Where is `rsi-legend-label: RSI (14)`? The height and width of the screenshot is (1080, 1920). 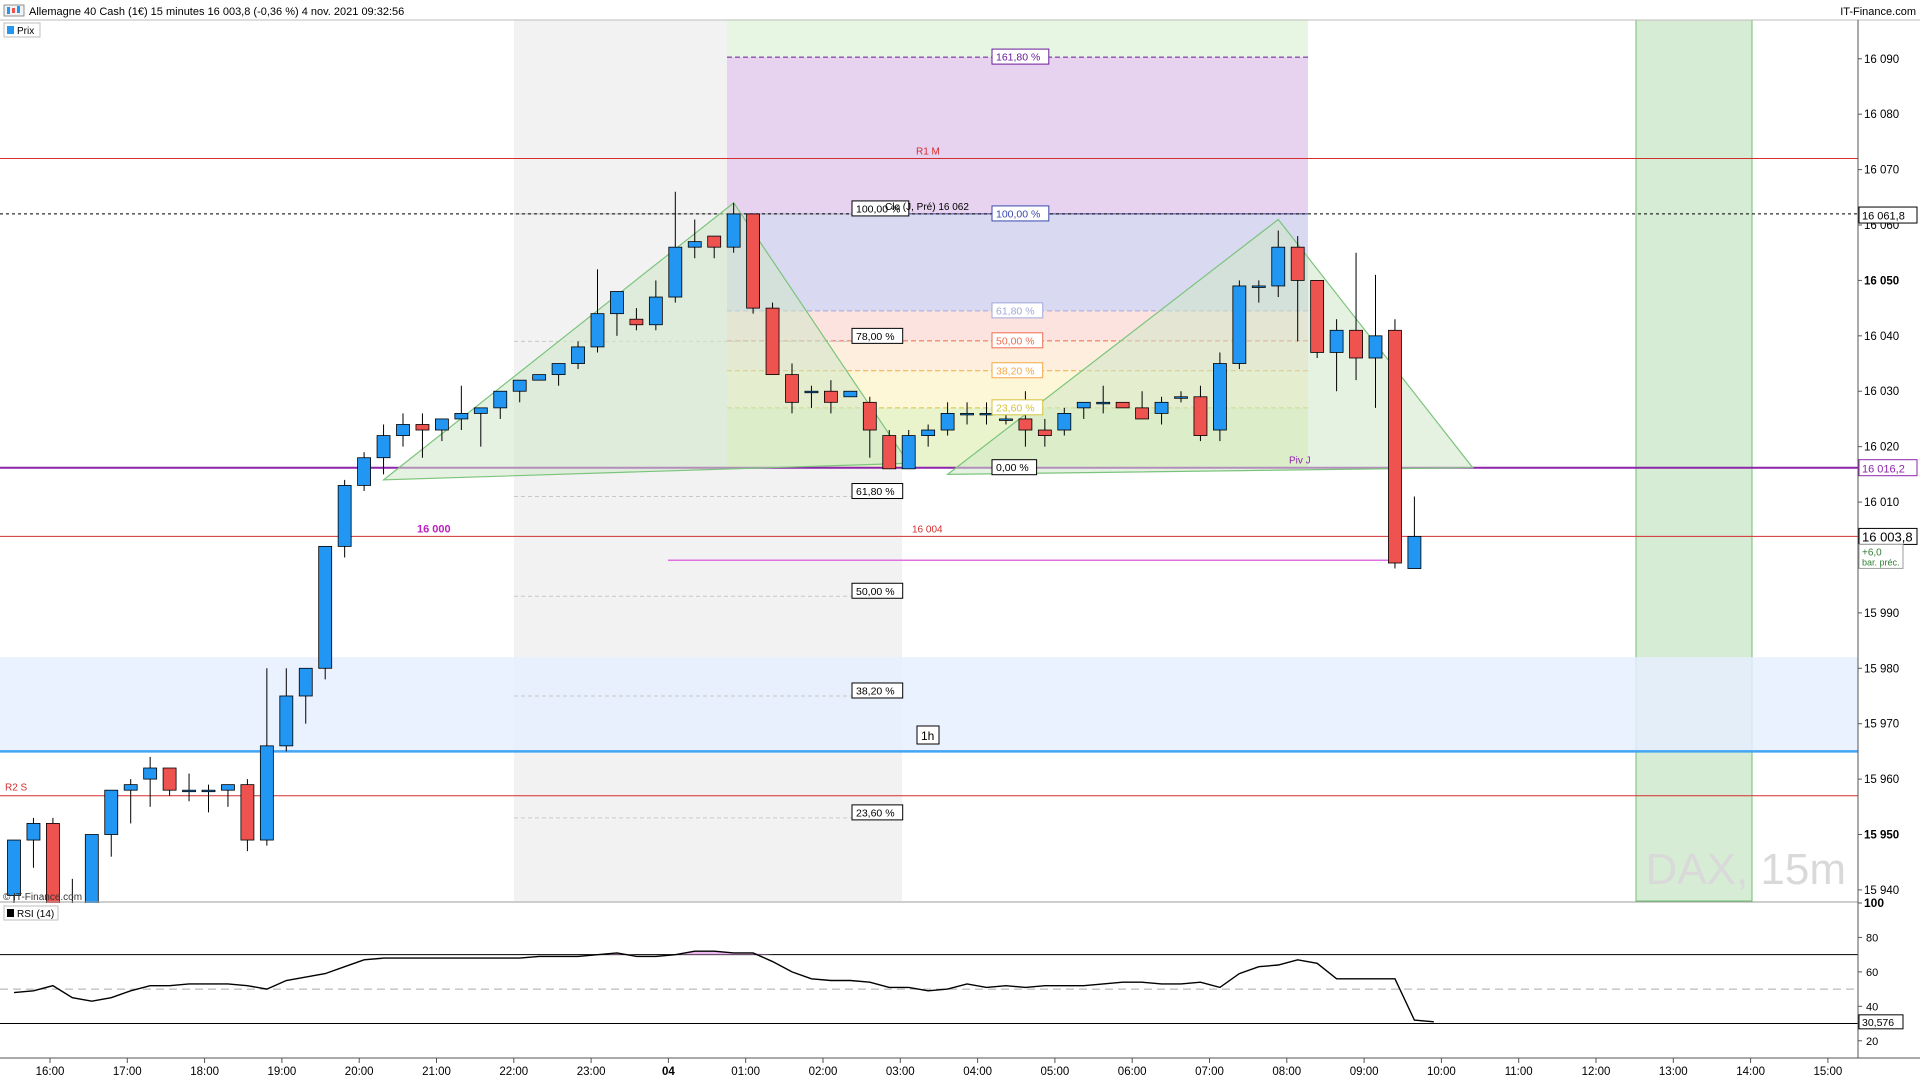 rsi-legend-label: RSI (14) is located at coordinates (35, 914).